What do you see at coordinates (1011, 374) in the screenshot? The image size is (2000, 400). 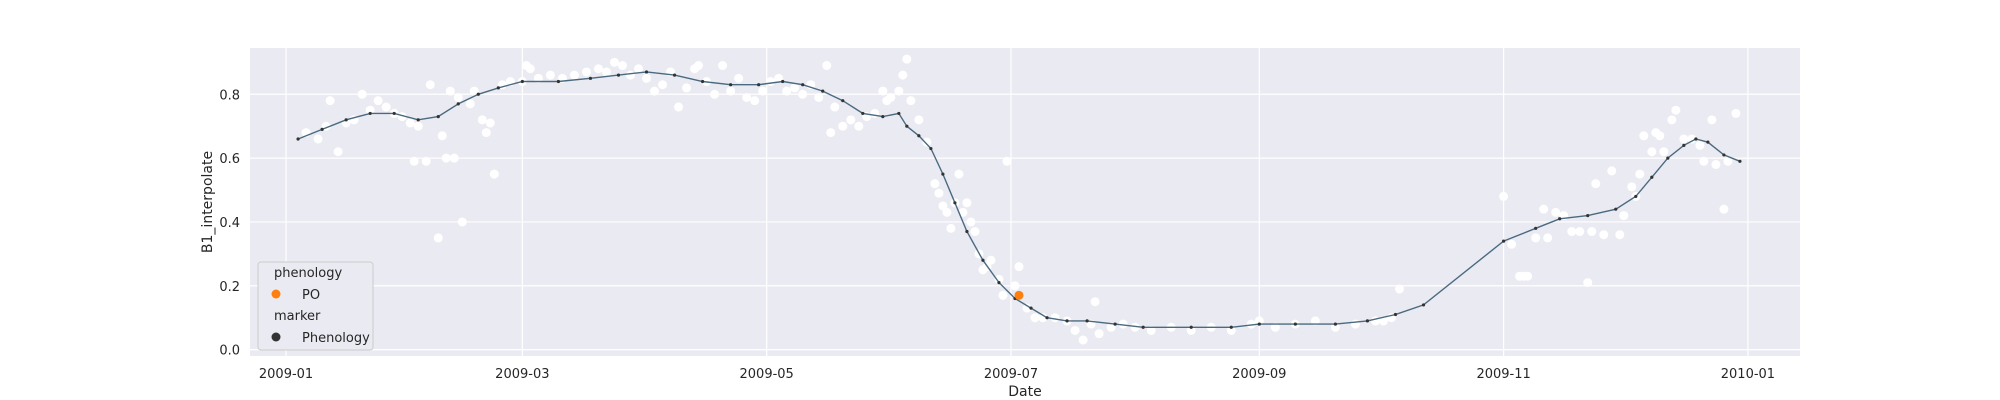 I see `x-tick-label: 2009-07` at bounding box center [1011, 374].